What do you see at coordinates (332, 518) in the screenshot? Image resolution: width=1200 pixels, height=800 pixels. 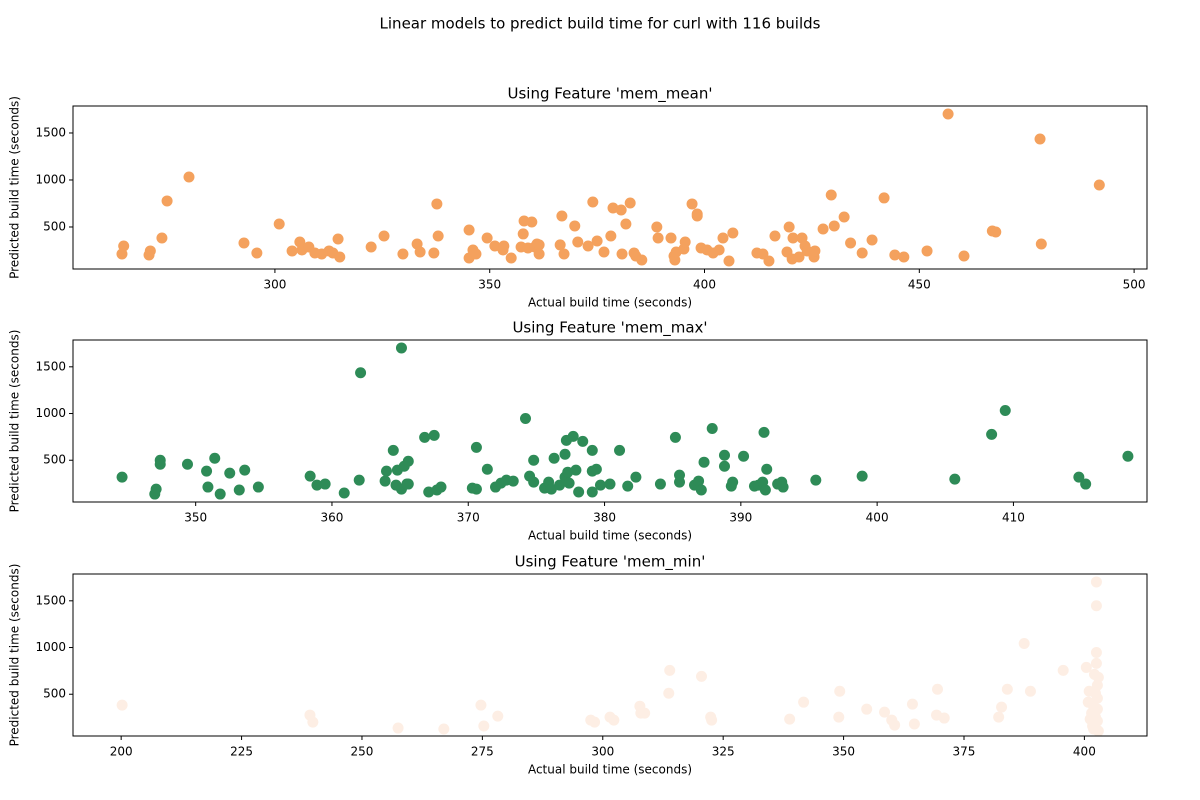 I see `x-tick-label: 360` at bounding box center [332, 518].